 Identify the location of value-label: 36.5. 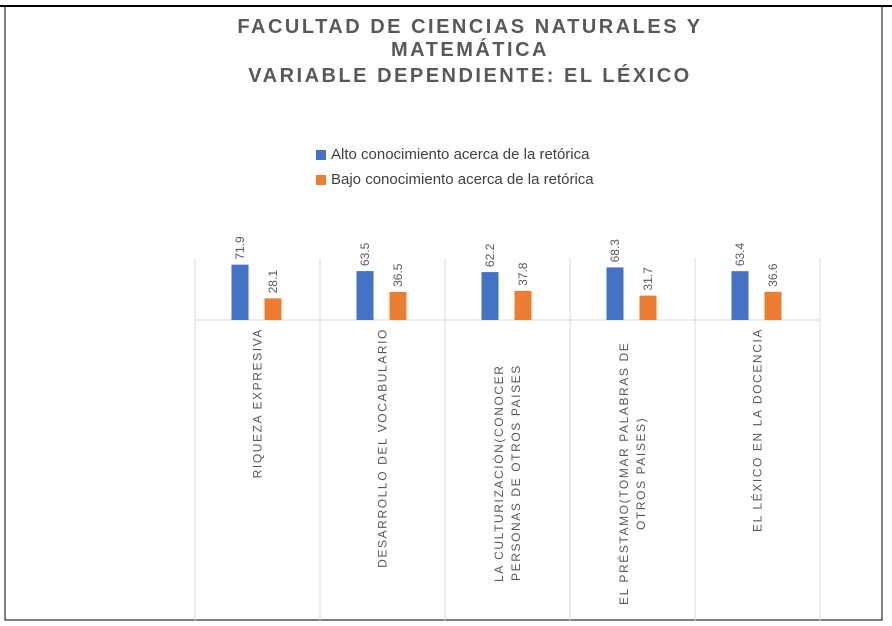
(398, 275).